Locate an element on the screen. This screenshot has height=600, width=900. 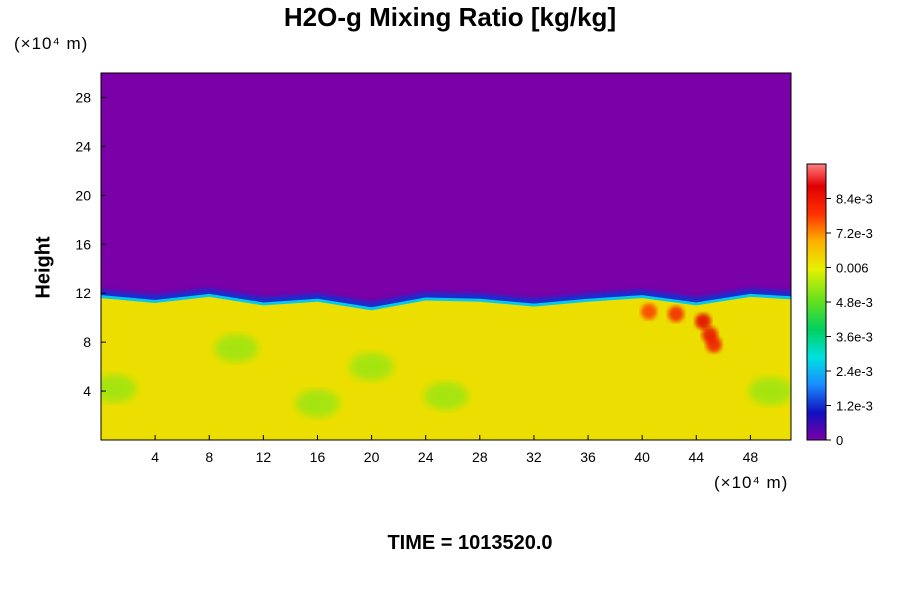
x-tick-label: 24 is located at coordinates (426, 457).